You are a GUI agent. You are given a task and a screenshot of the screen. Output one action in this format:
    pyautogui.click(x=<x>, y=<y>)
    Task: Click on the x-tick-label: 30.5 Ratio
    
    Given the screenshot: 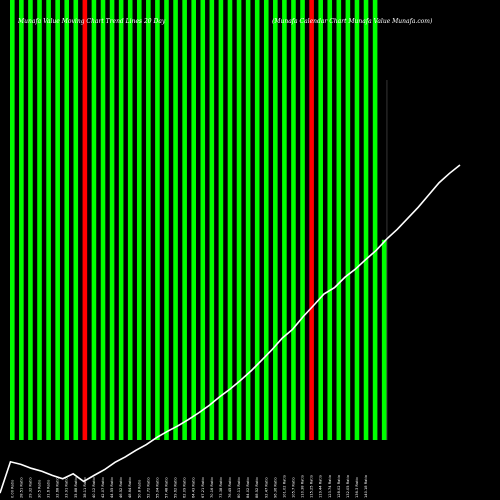 What is the action you would take?
    pyautogui.click(x=40, y=489)
    